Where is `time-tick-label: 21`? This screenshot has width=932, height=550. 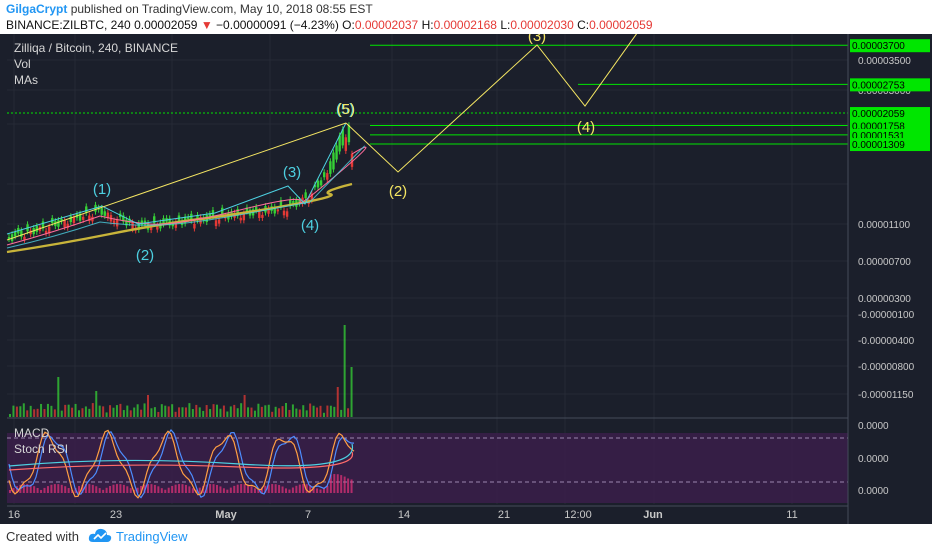
time-tick-label: 21 is located at coordinates (504, 515).